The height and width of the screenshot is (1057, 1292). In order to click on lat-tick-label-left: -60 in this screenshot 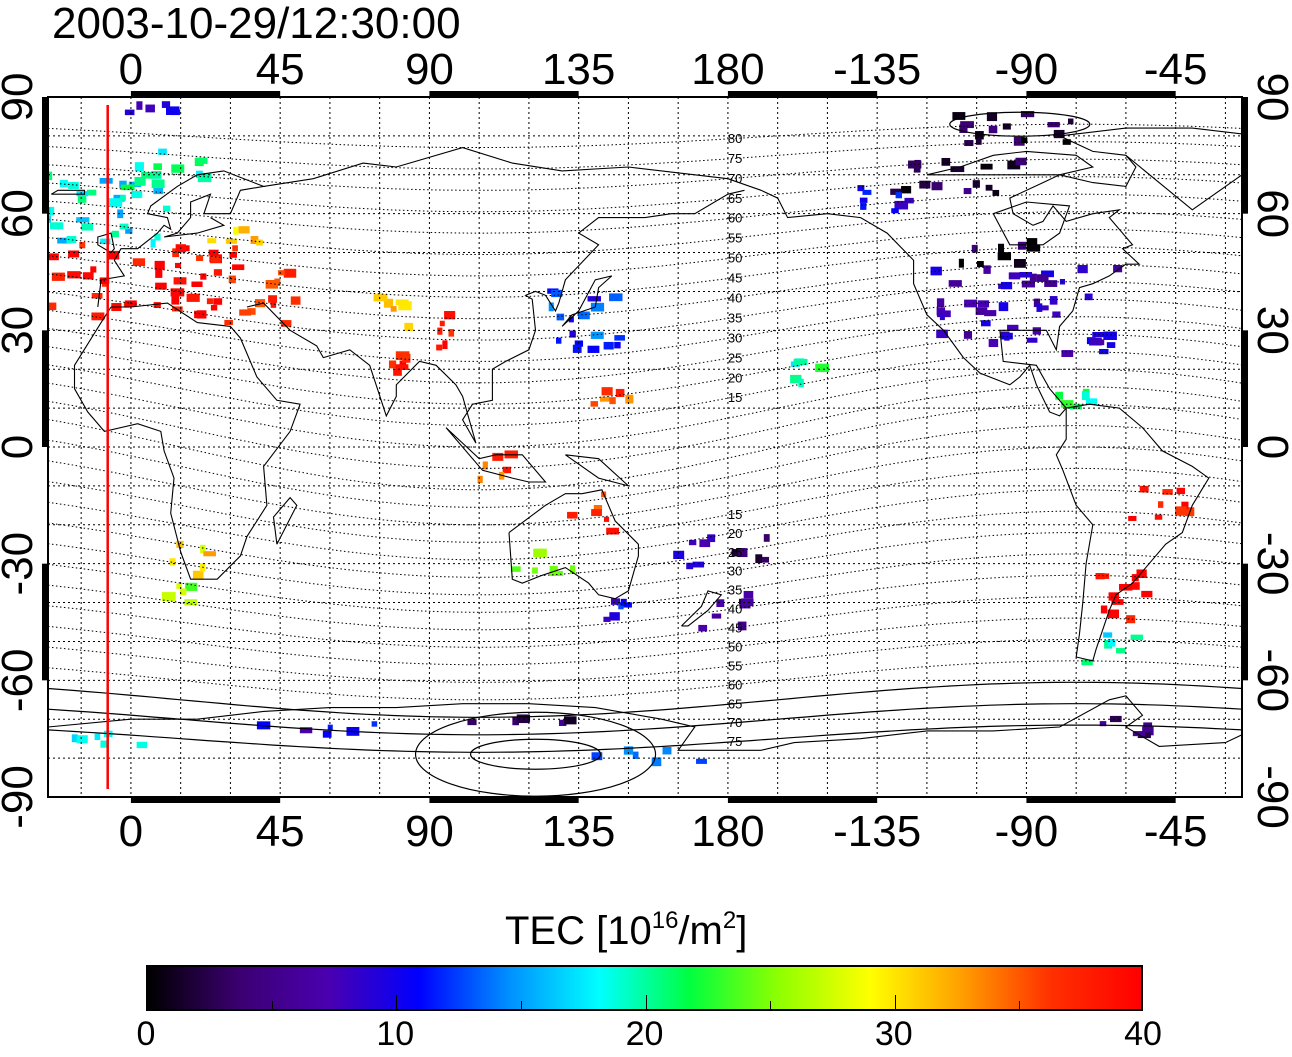, I will do `click(21, 681)`.